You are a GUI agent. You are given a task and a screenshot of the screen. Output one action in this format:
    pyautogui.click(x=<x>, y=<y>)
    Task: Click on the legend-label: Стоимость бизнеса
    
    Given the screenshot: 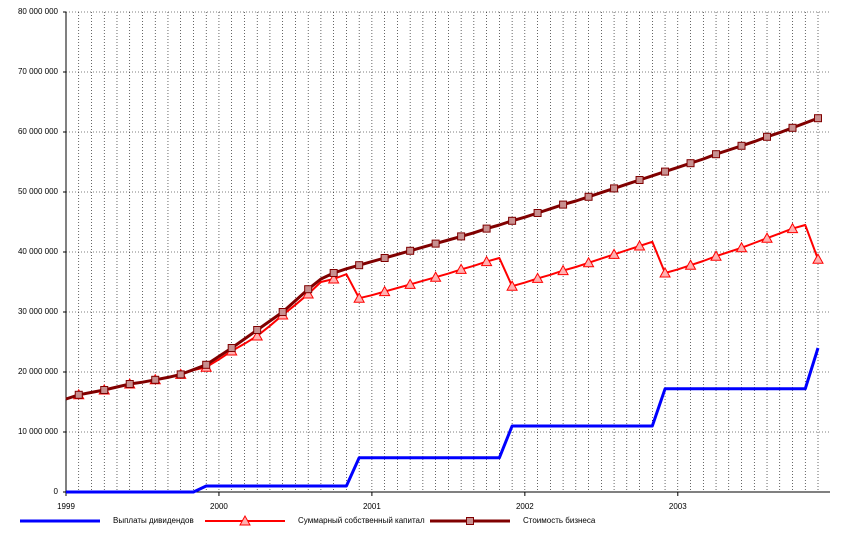 What is the action you would take?
    pyautogui.click(x=559, y=520)
    